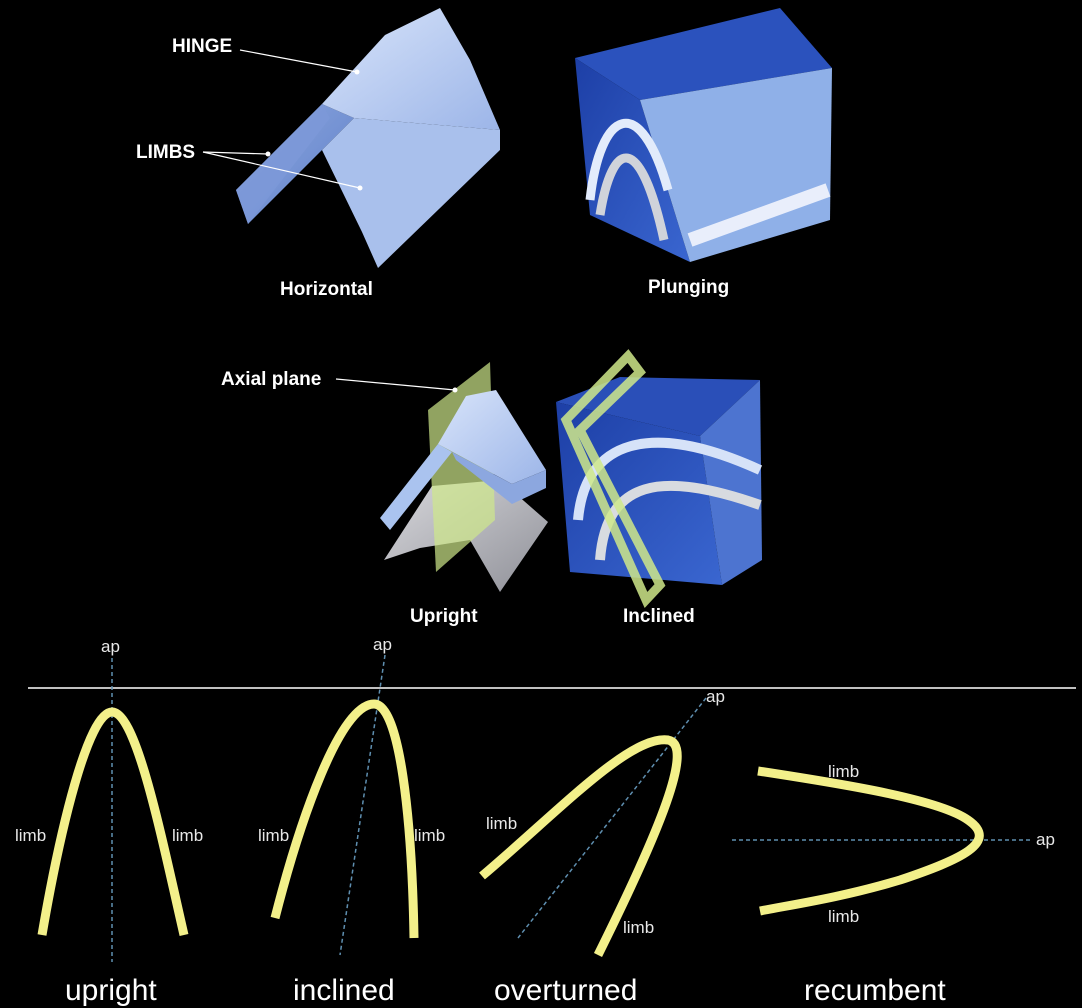 The height and width of the screenshot is (1008, 1082). I want to click on horizontal-fold-front-edge, so click(283, 164).